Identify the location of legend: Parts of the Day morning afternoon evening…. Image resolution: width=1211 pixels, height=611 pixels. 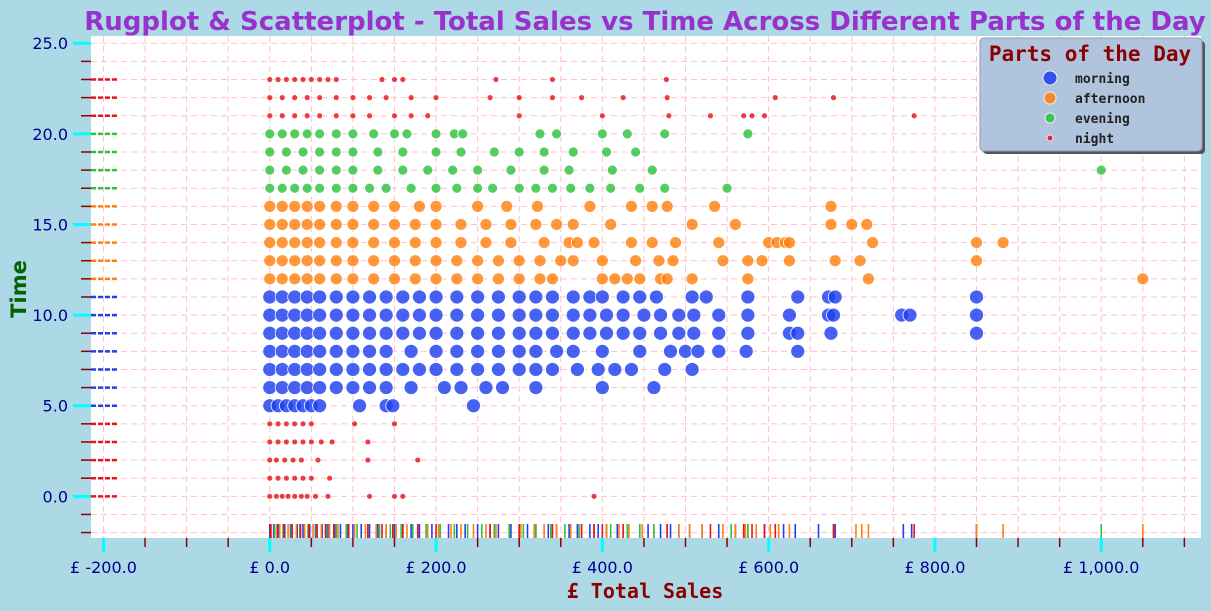
(1092, 95).